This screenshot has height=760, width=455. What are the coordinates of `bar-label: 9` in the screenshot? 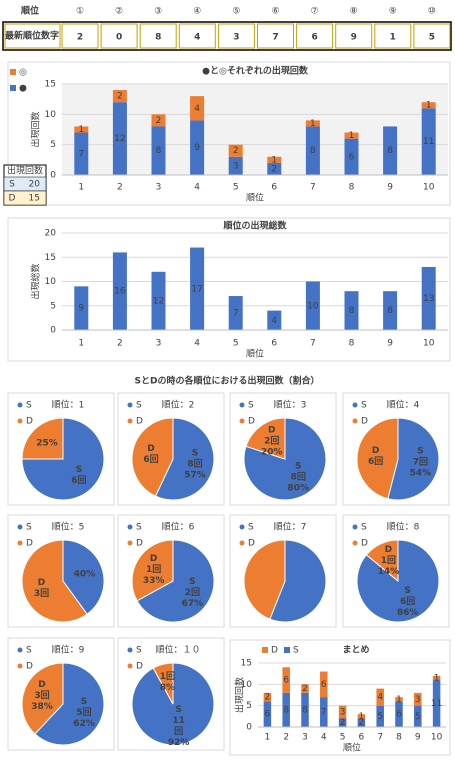 It's located at (81, 309).